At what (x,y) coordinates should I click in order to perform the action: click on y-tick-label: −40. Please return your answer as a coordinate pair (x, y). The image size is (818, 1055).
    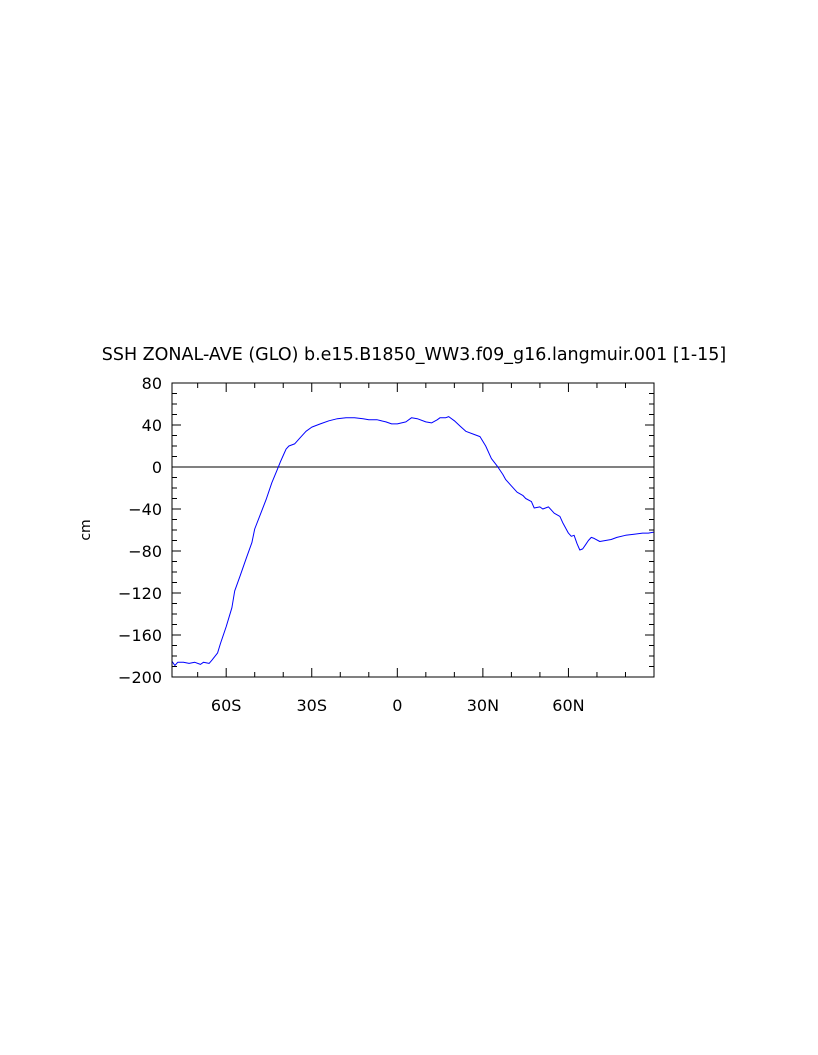
    Looking at the image, I should click on (145, 509).